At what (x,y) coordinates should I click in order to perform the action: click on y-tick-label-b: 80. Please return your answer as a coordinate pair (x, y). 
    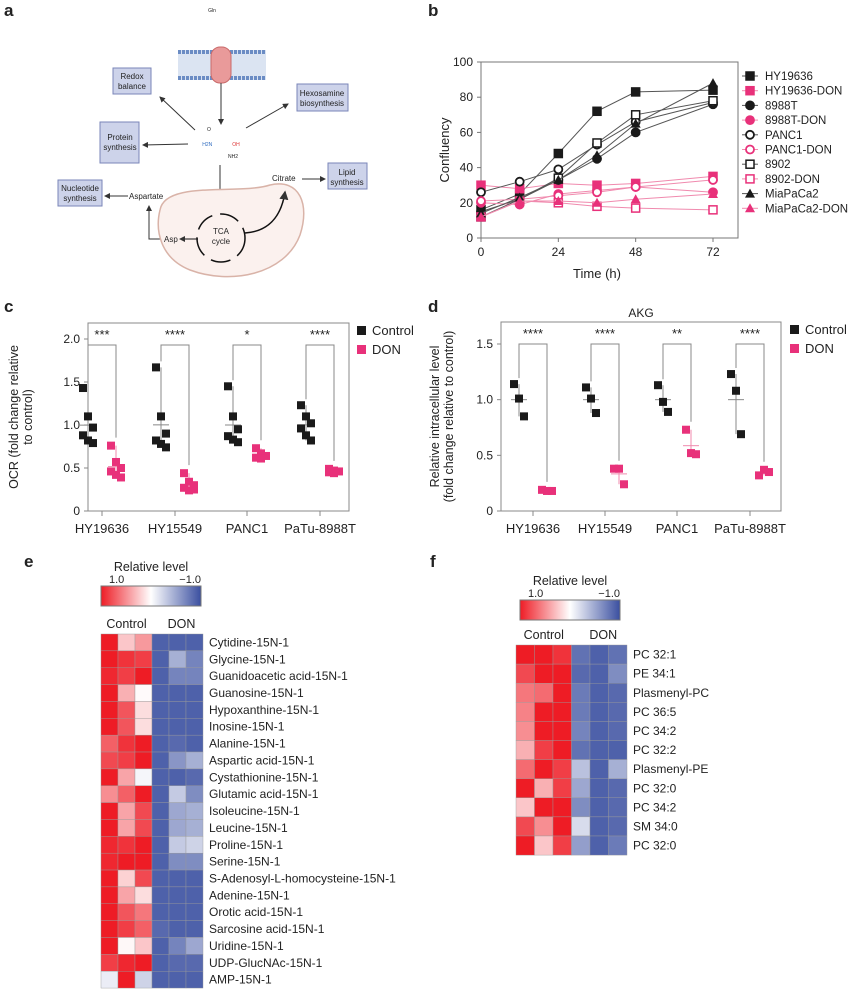
    Looking at the image, I should click on (467, 97).